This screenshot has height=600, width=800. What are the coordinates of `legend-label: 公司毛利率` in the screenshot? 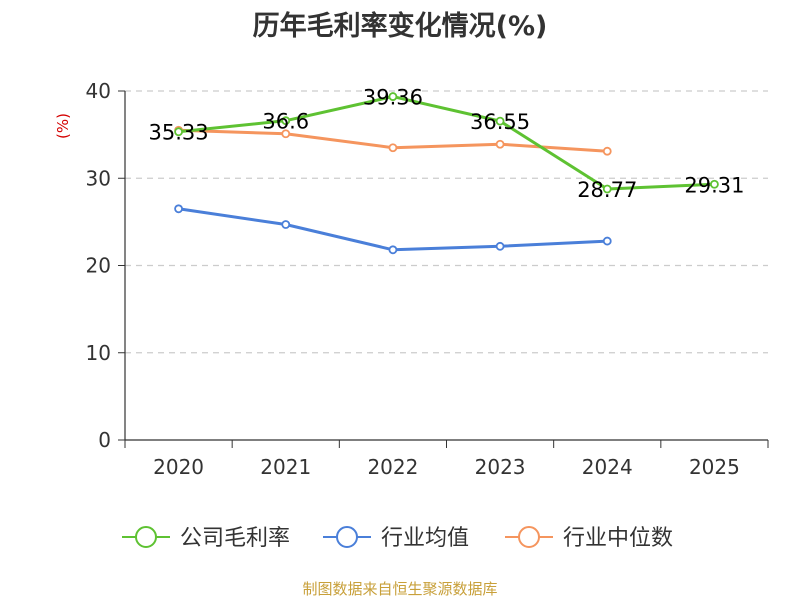 It's located at (235, 538).